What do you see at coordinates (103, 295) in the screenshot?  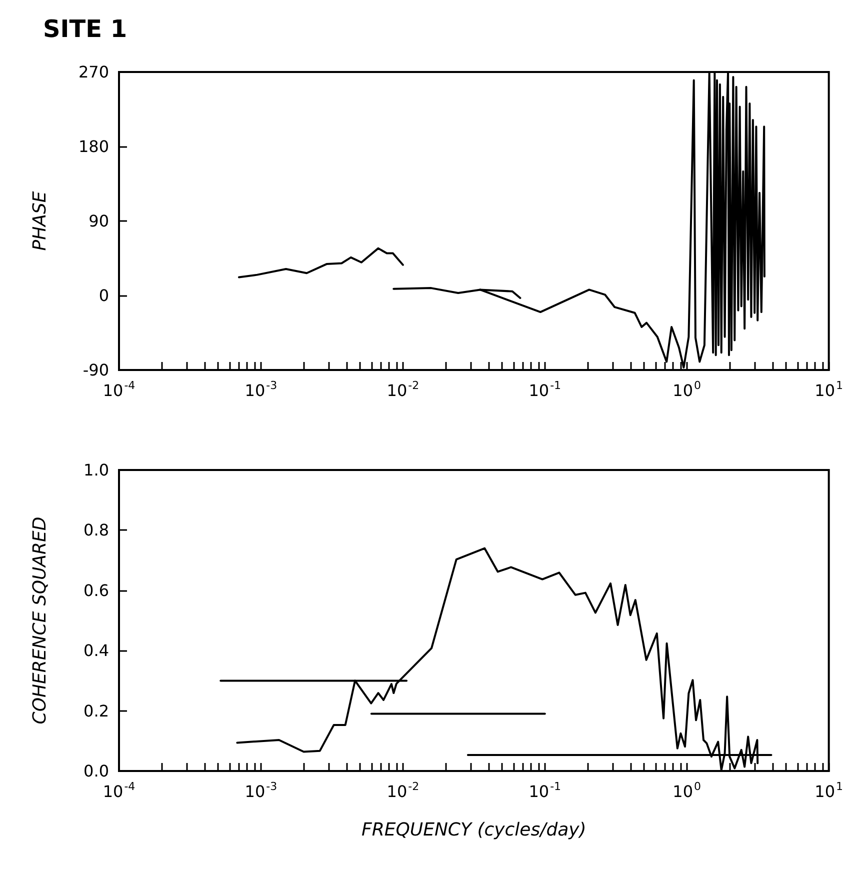 I see `y-tick-label: 0` at bounding box center [103, 295].